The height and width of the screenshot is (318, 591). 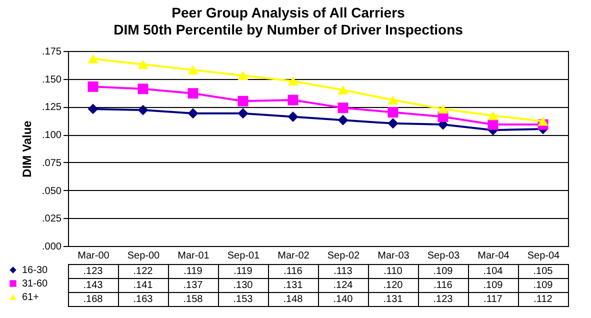 I want to click on data-label: .130, so click(x=243, y=285).